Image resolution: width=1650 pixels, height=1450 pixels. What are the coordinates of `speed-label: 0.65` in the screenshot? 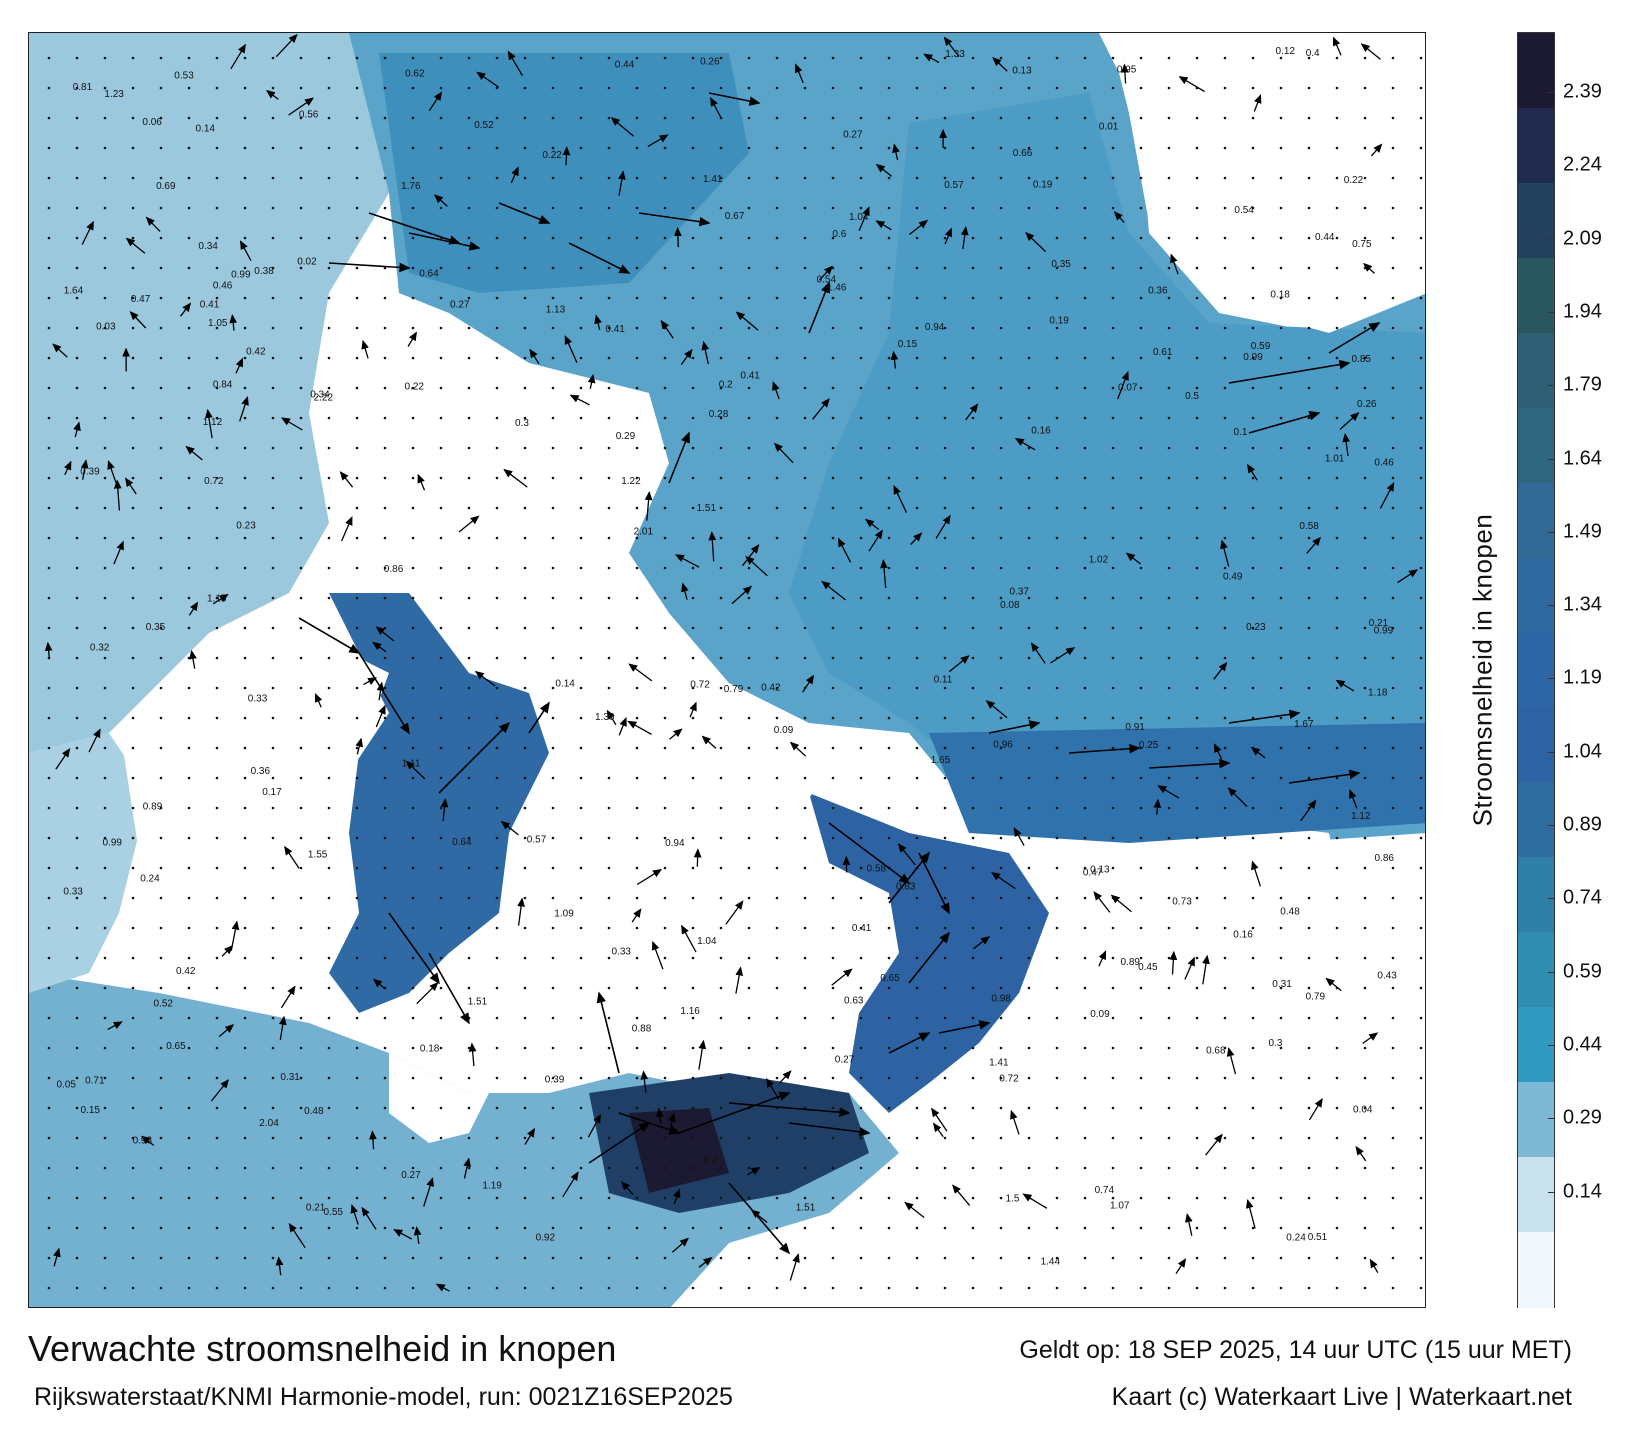 It's located at (176, 1046).